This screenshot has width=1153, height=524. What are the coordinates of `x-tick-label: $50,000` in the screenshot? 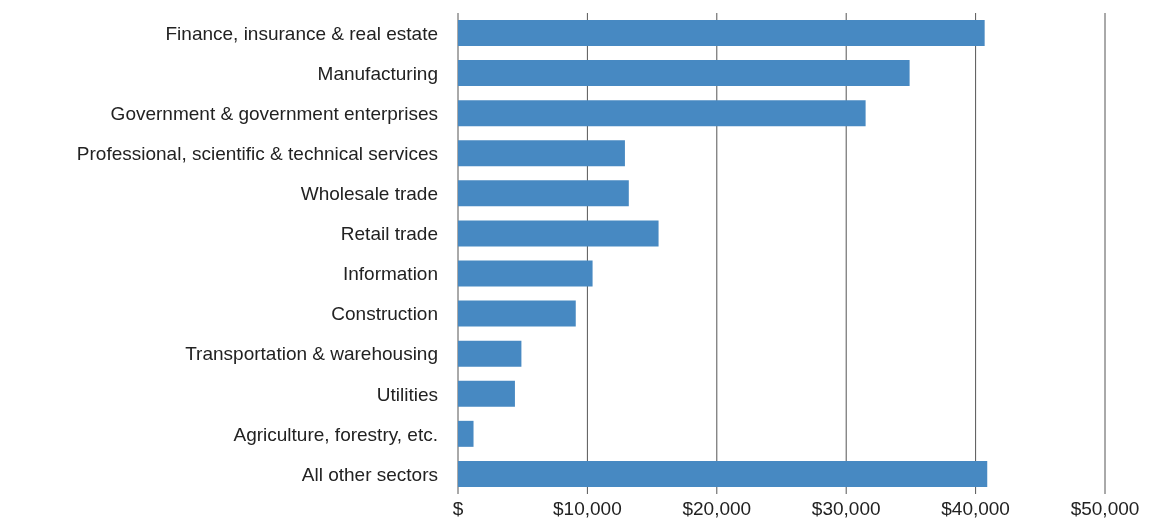 It's located at (1105, 509).